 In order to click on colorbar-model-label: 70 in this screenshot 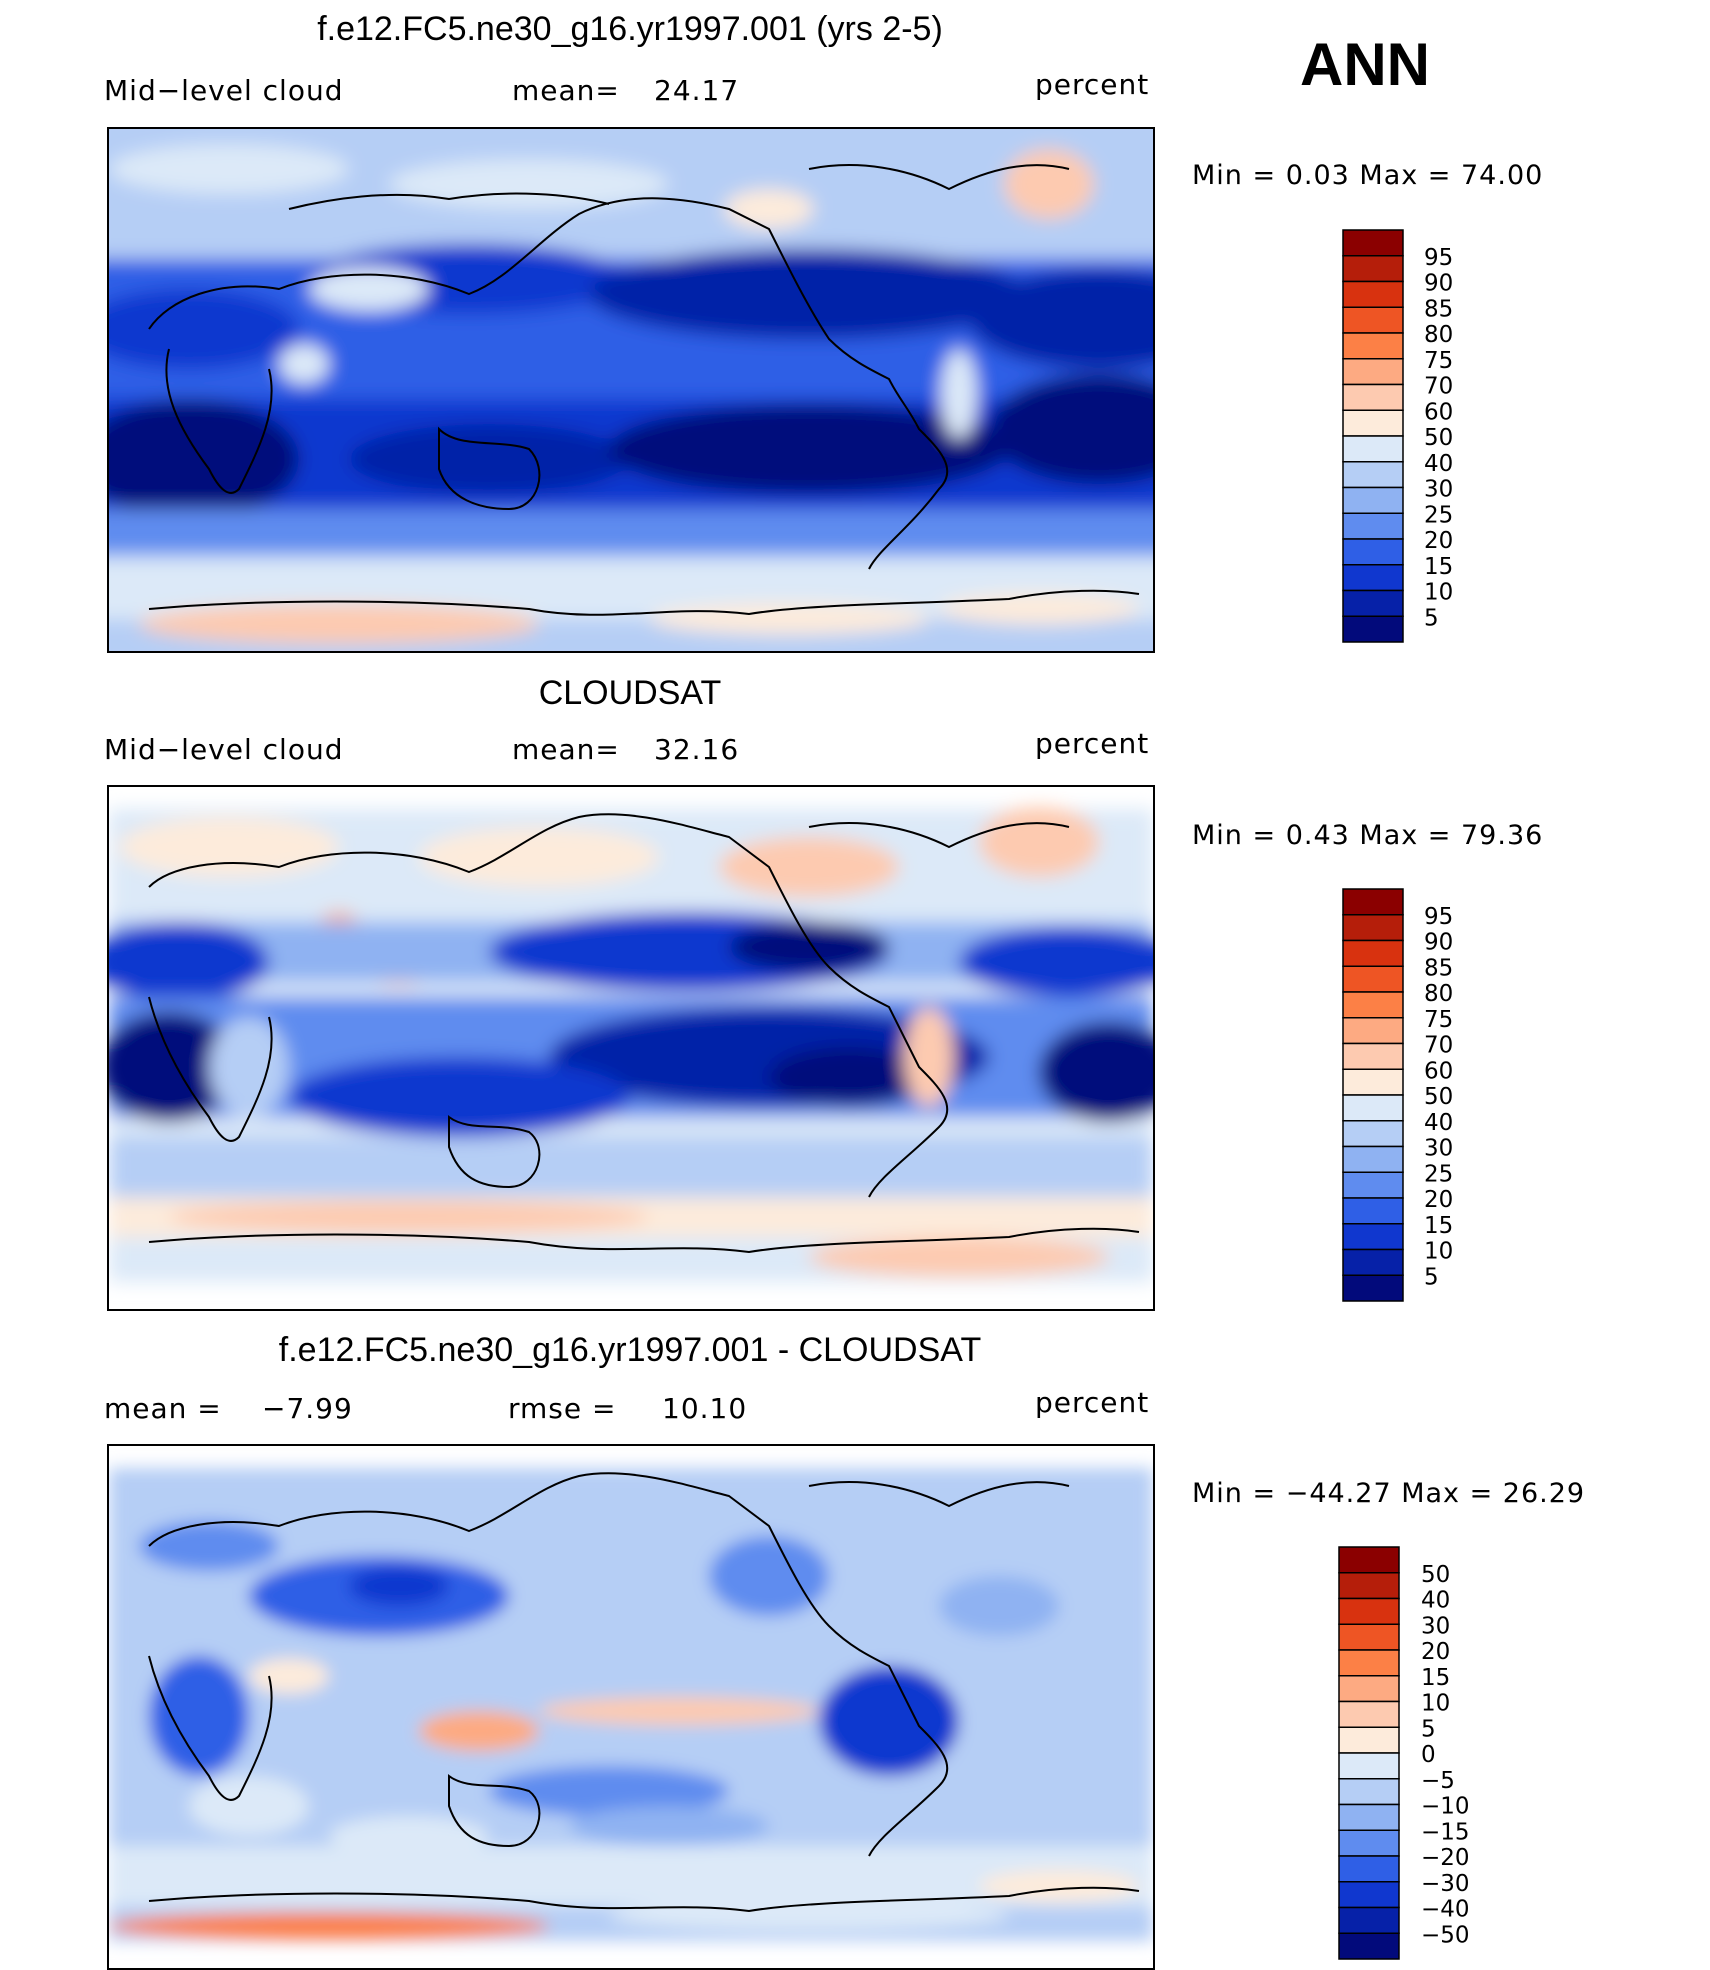, I will do `click(1438, 387)`.